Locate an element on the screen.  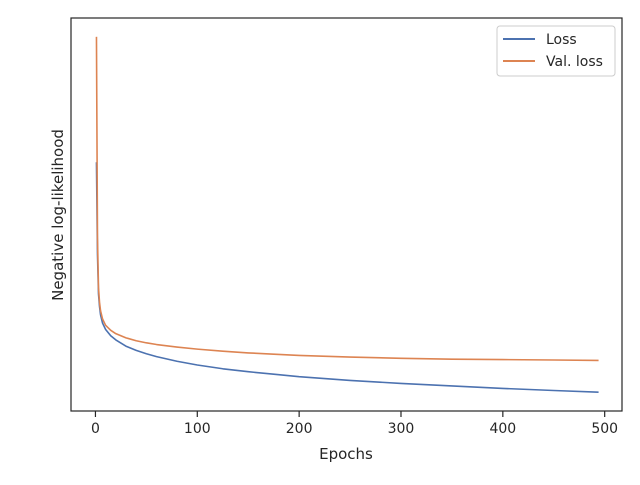
x-tick-label: 500 is located at coordinates (604, 429).